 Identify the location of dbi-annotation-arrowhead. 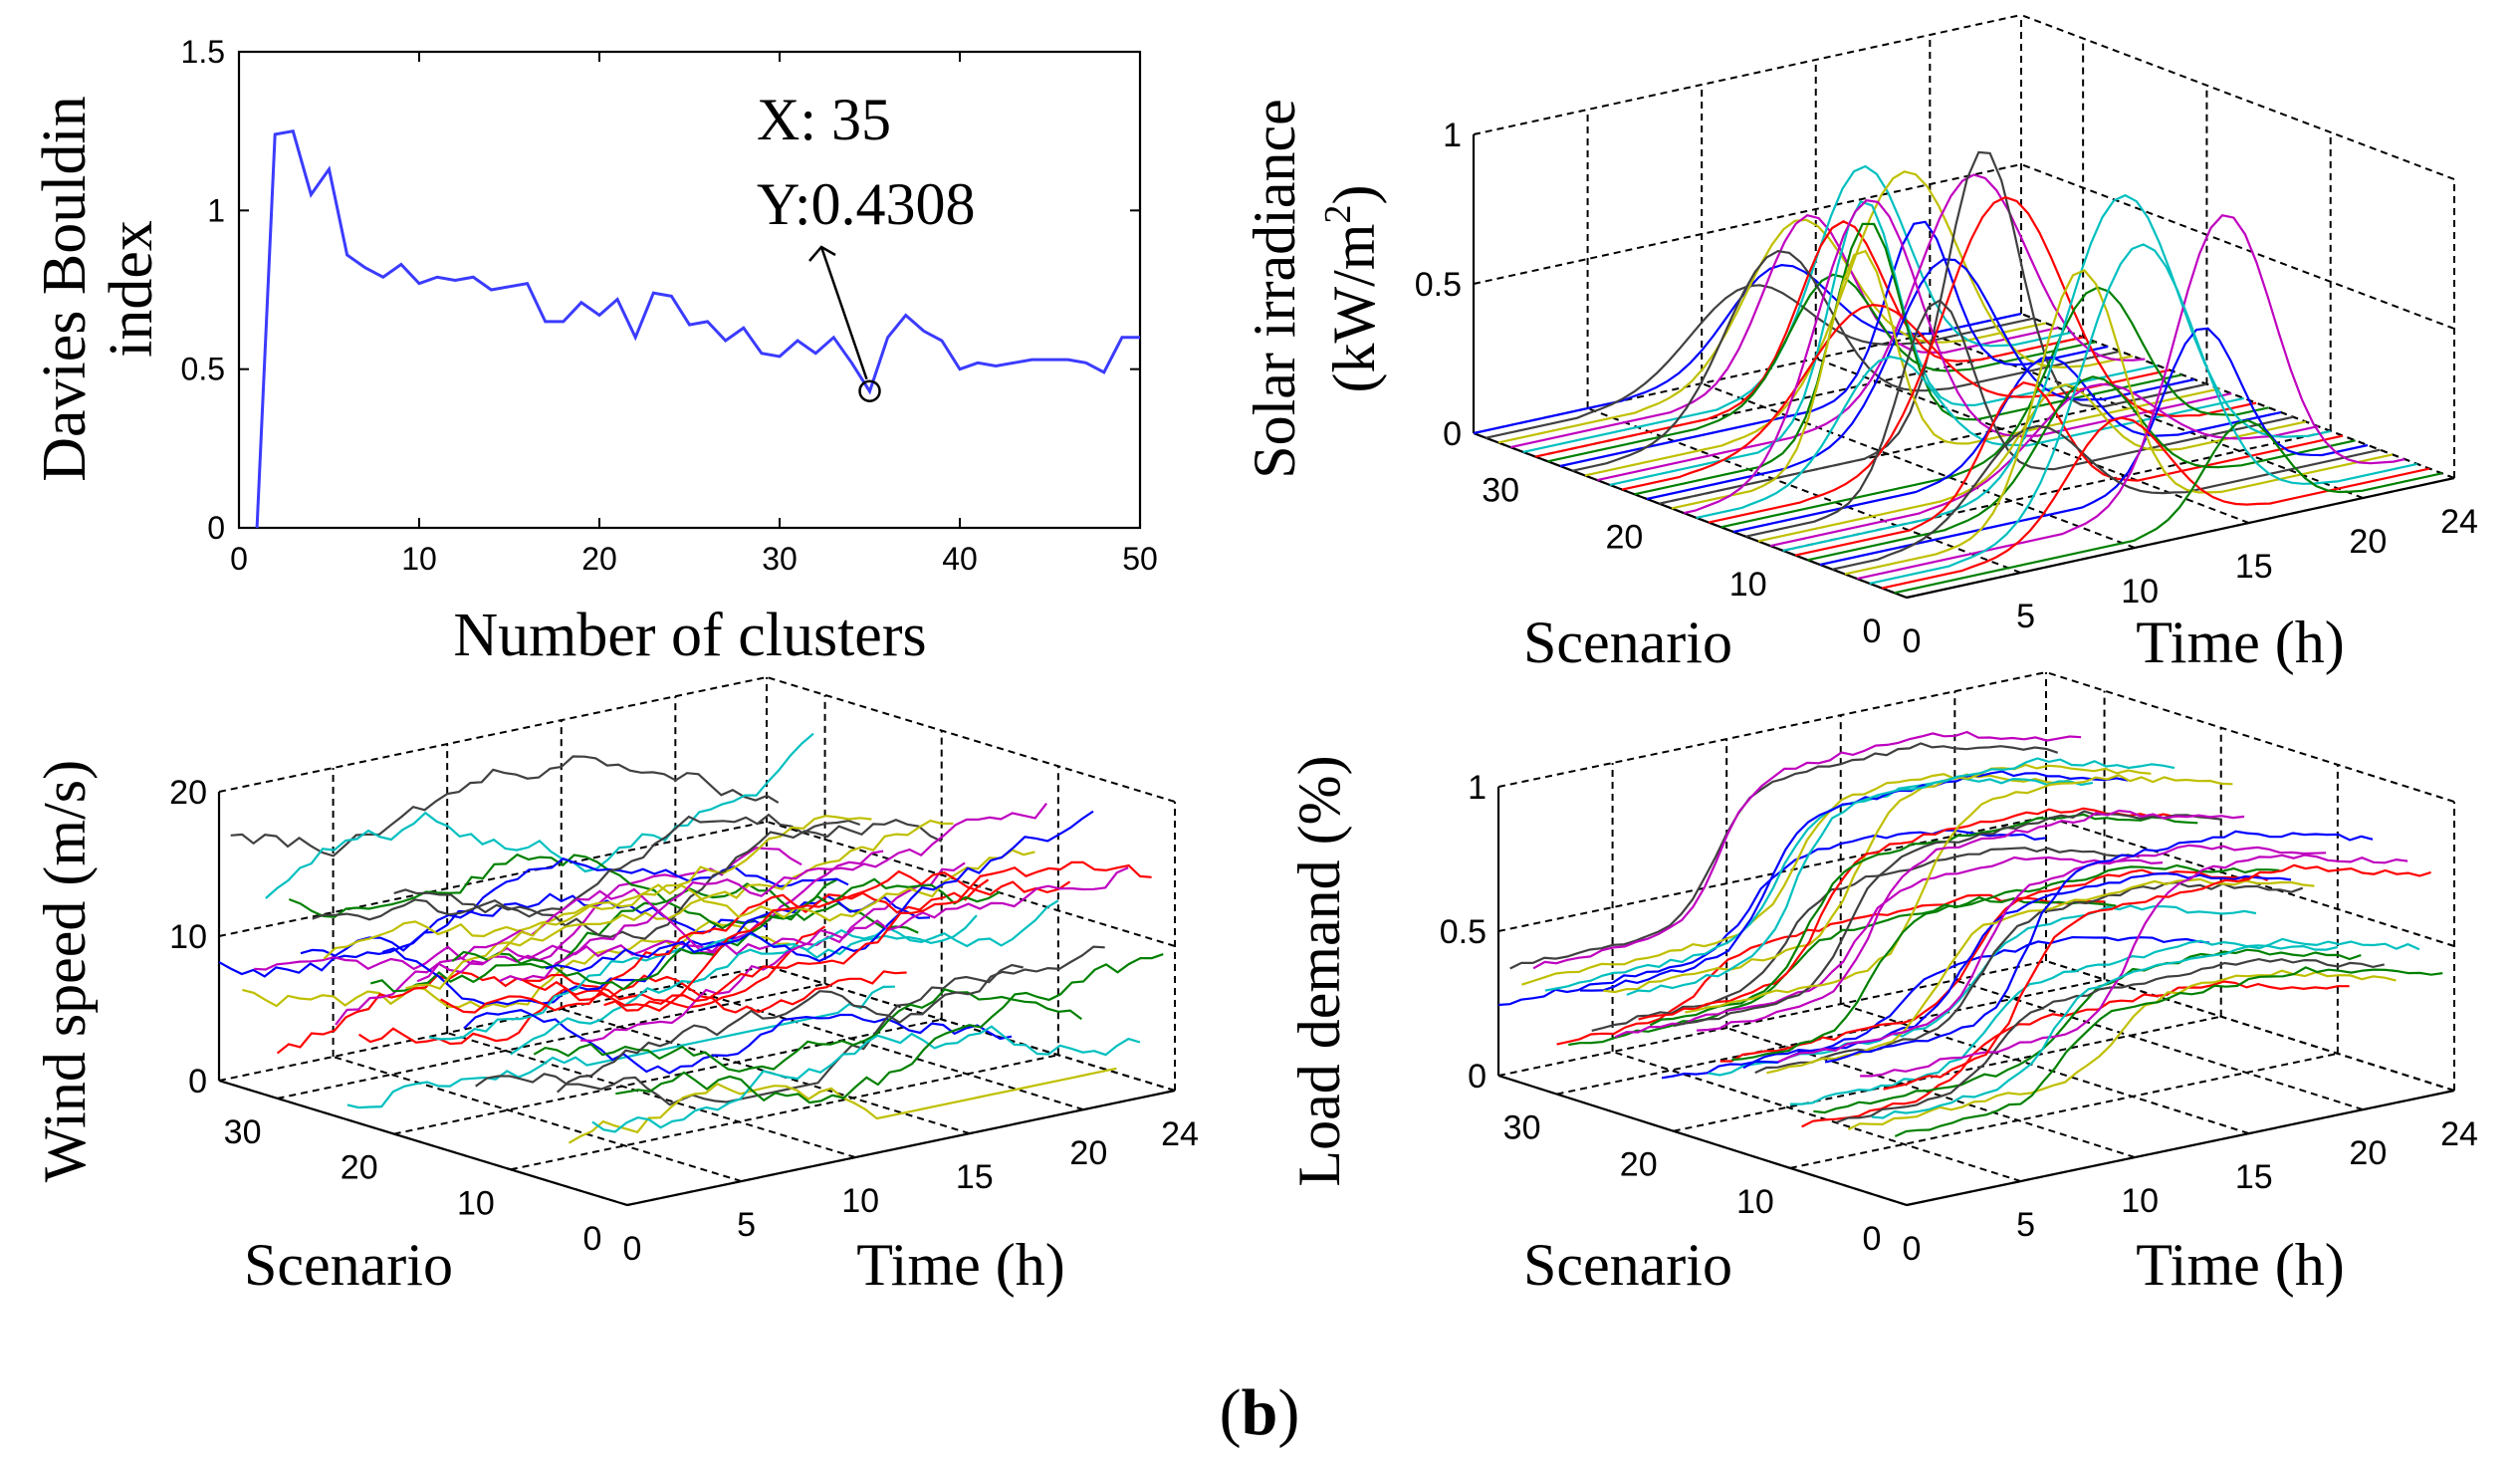
(822, 253).